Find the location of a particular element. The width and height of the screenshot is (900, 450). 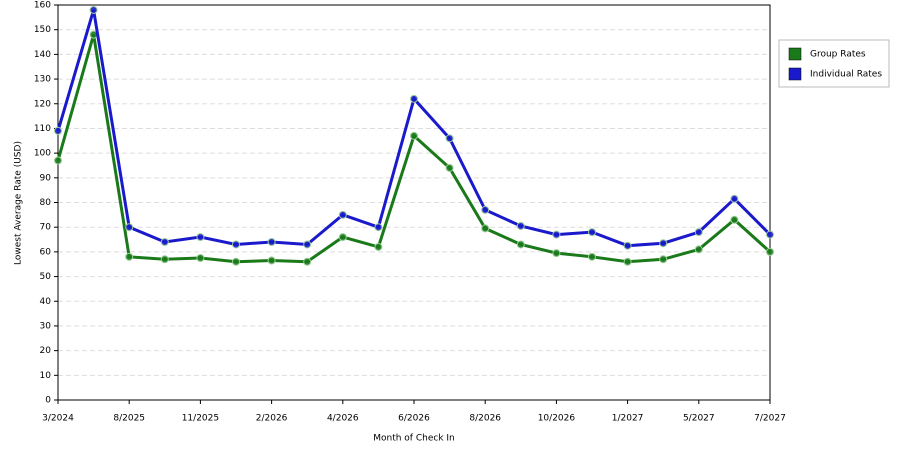

y-tick-label: 50 is located at coordinates (46, 277).